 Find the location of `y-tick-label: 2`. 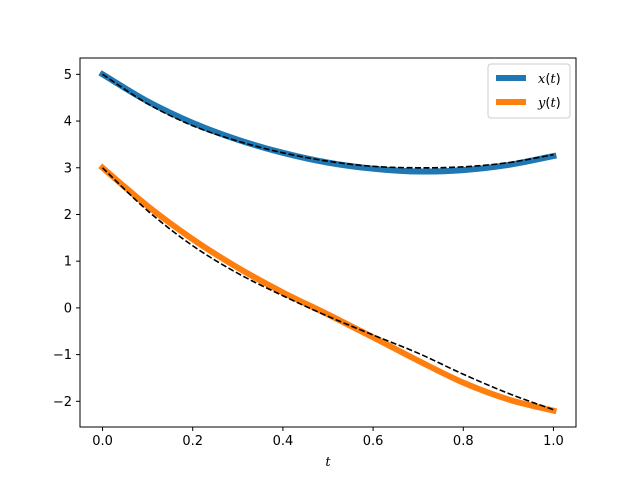

y-tick-label: 2 is located at coordinates (68, 215).